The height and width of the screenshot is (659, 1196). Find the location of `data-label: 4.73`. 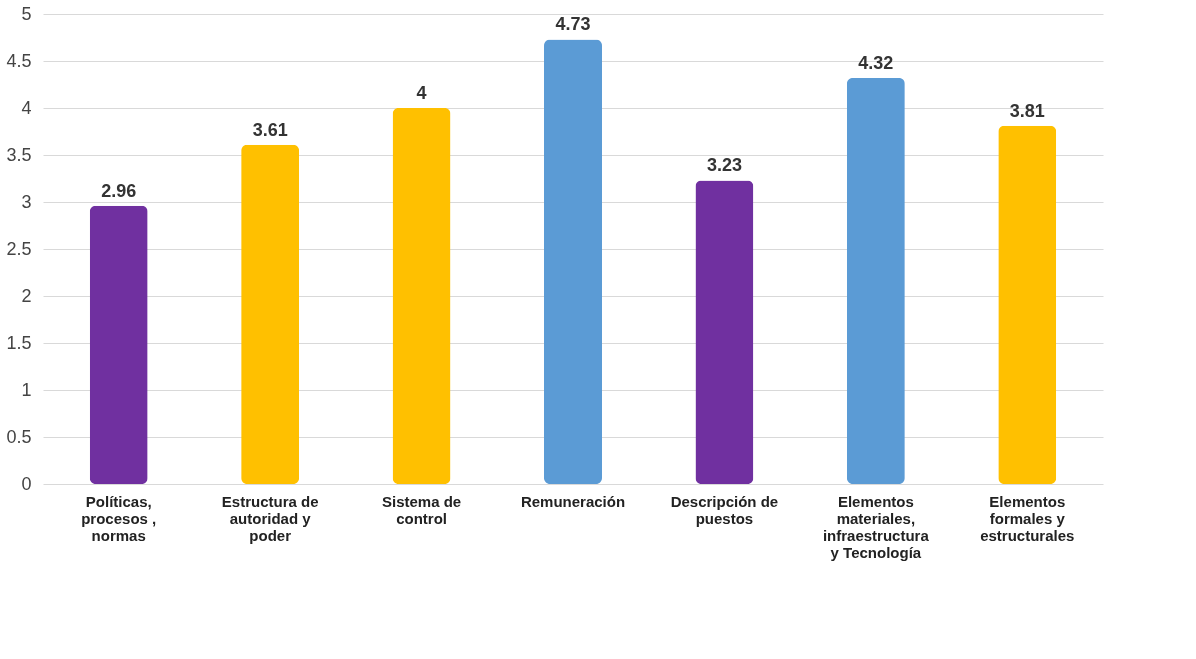

data-label: 4.73 is located at coordinates (573, 24).